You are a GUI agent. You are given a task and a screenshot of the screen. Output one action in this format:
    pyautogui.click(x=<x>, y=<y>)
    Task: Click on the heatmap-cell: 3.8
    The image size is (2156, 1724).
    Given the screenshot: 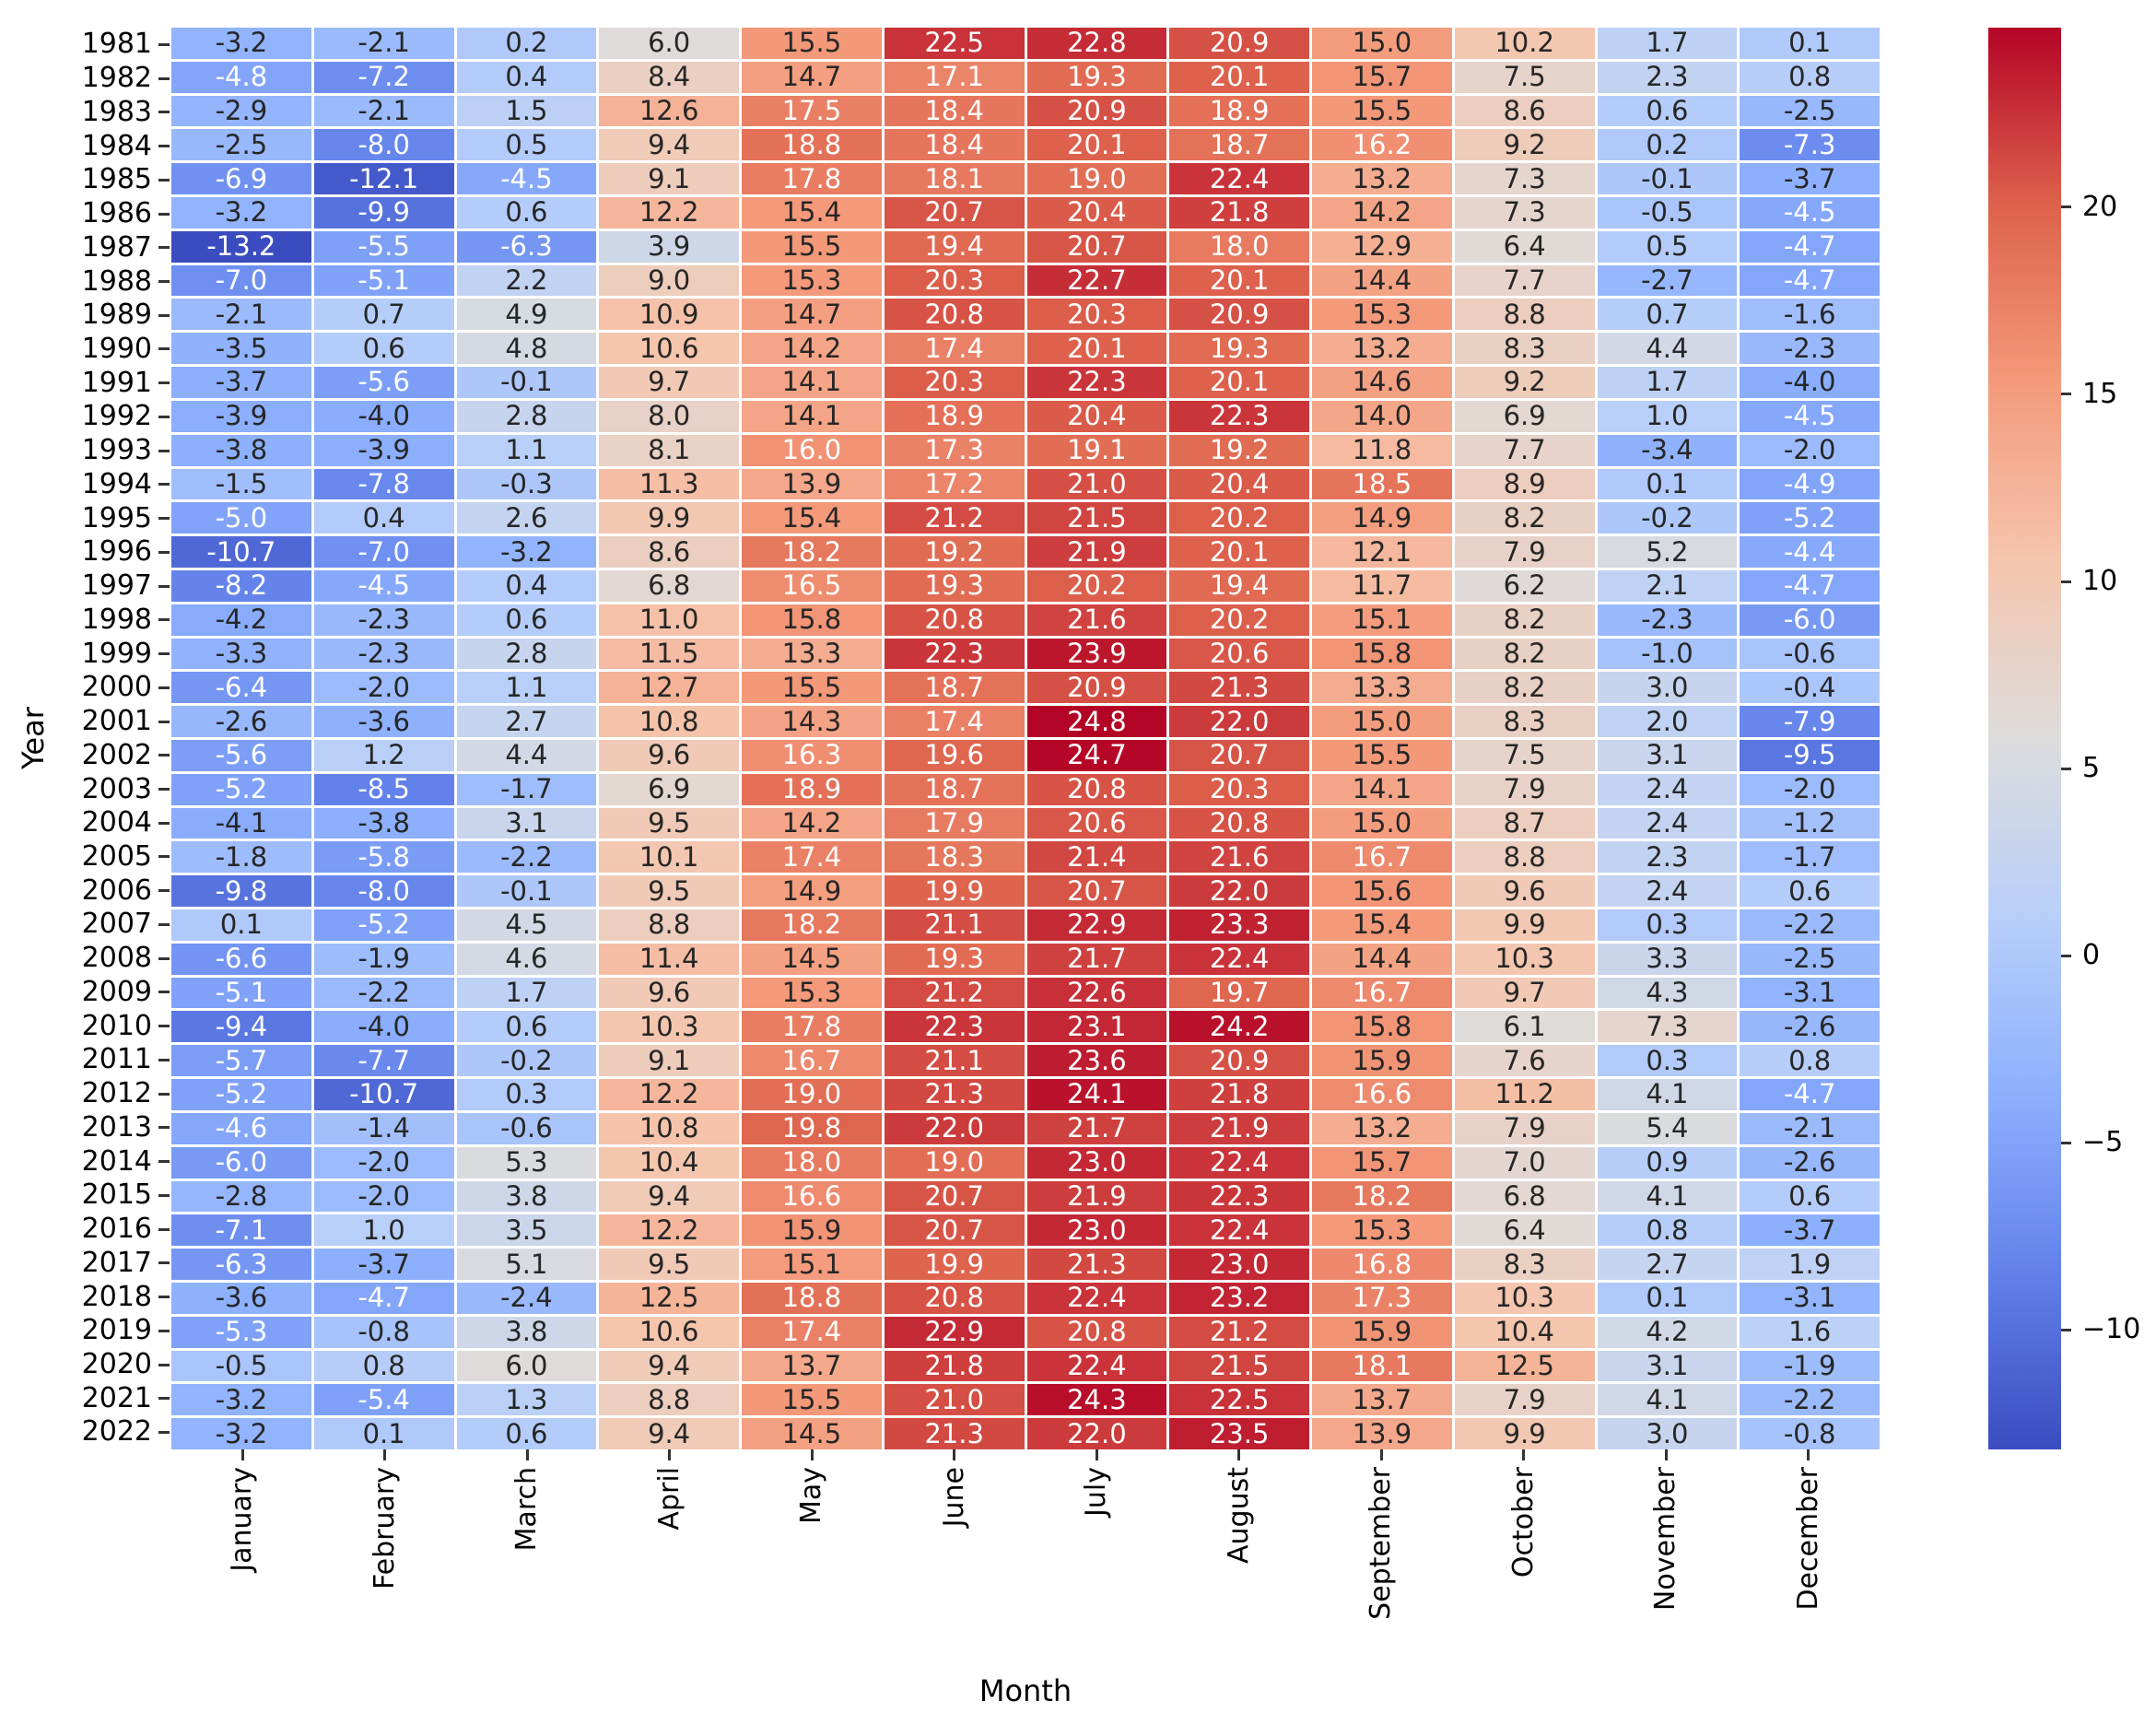 What is the action you would take?
    pyautogui.click(x=526, y=1332)
    